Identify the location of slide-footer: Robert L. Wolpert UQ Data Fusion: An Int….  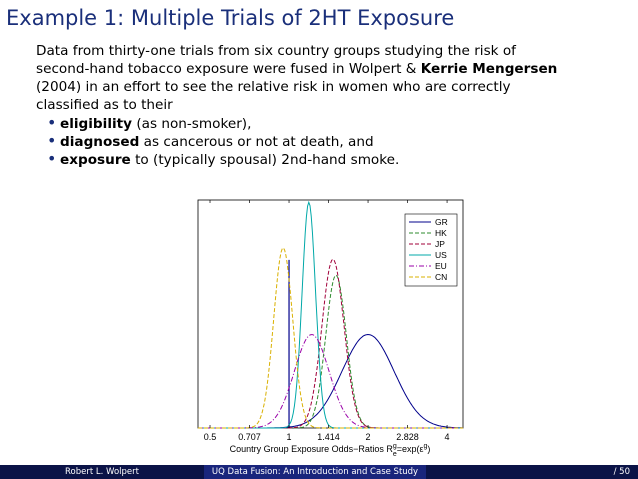
(319, 472).